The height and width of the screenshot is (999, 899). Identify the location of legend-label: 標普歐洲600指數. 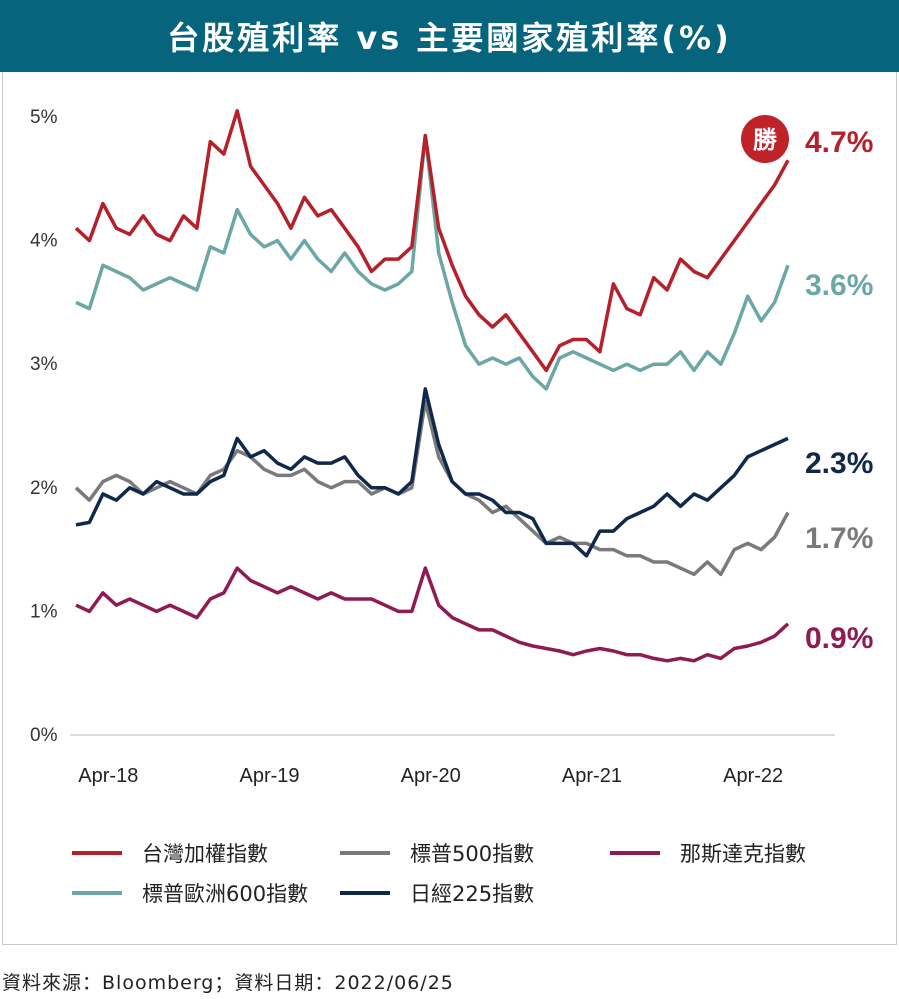
(225, 894).